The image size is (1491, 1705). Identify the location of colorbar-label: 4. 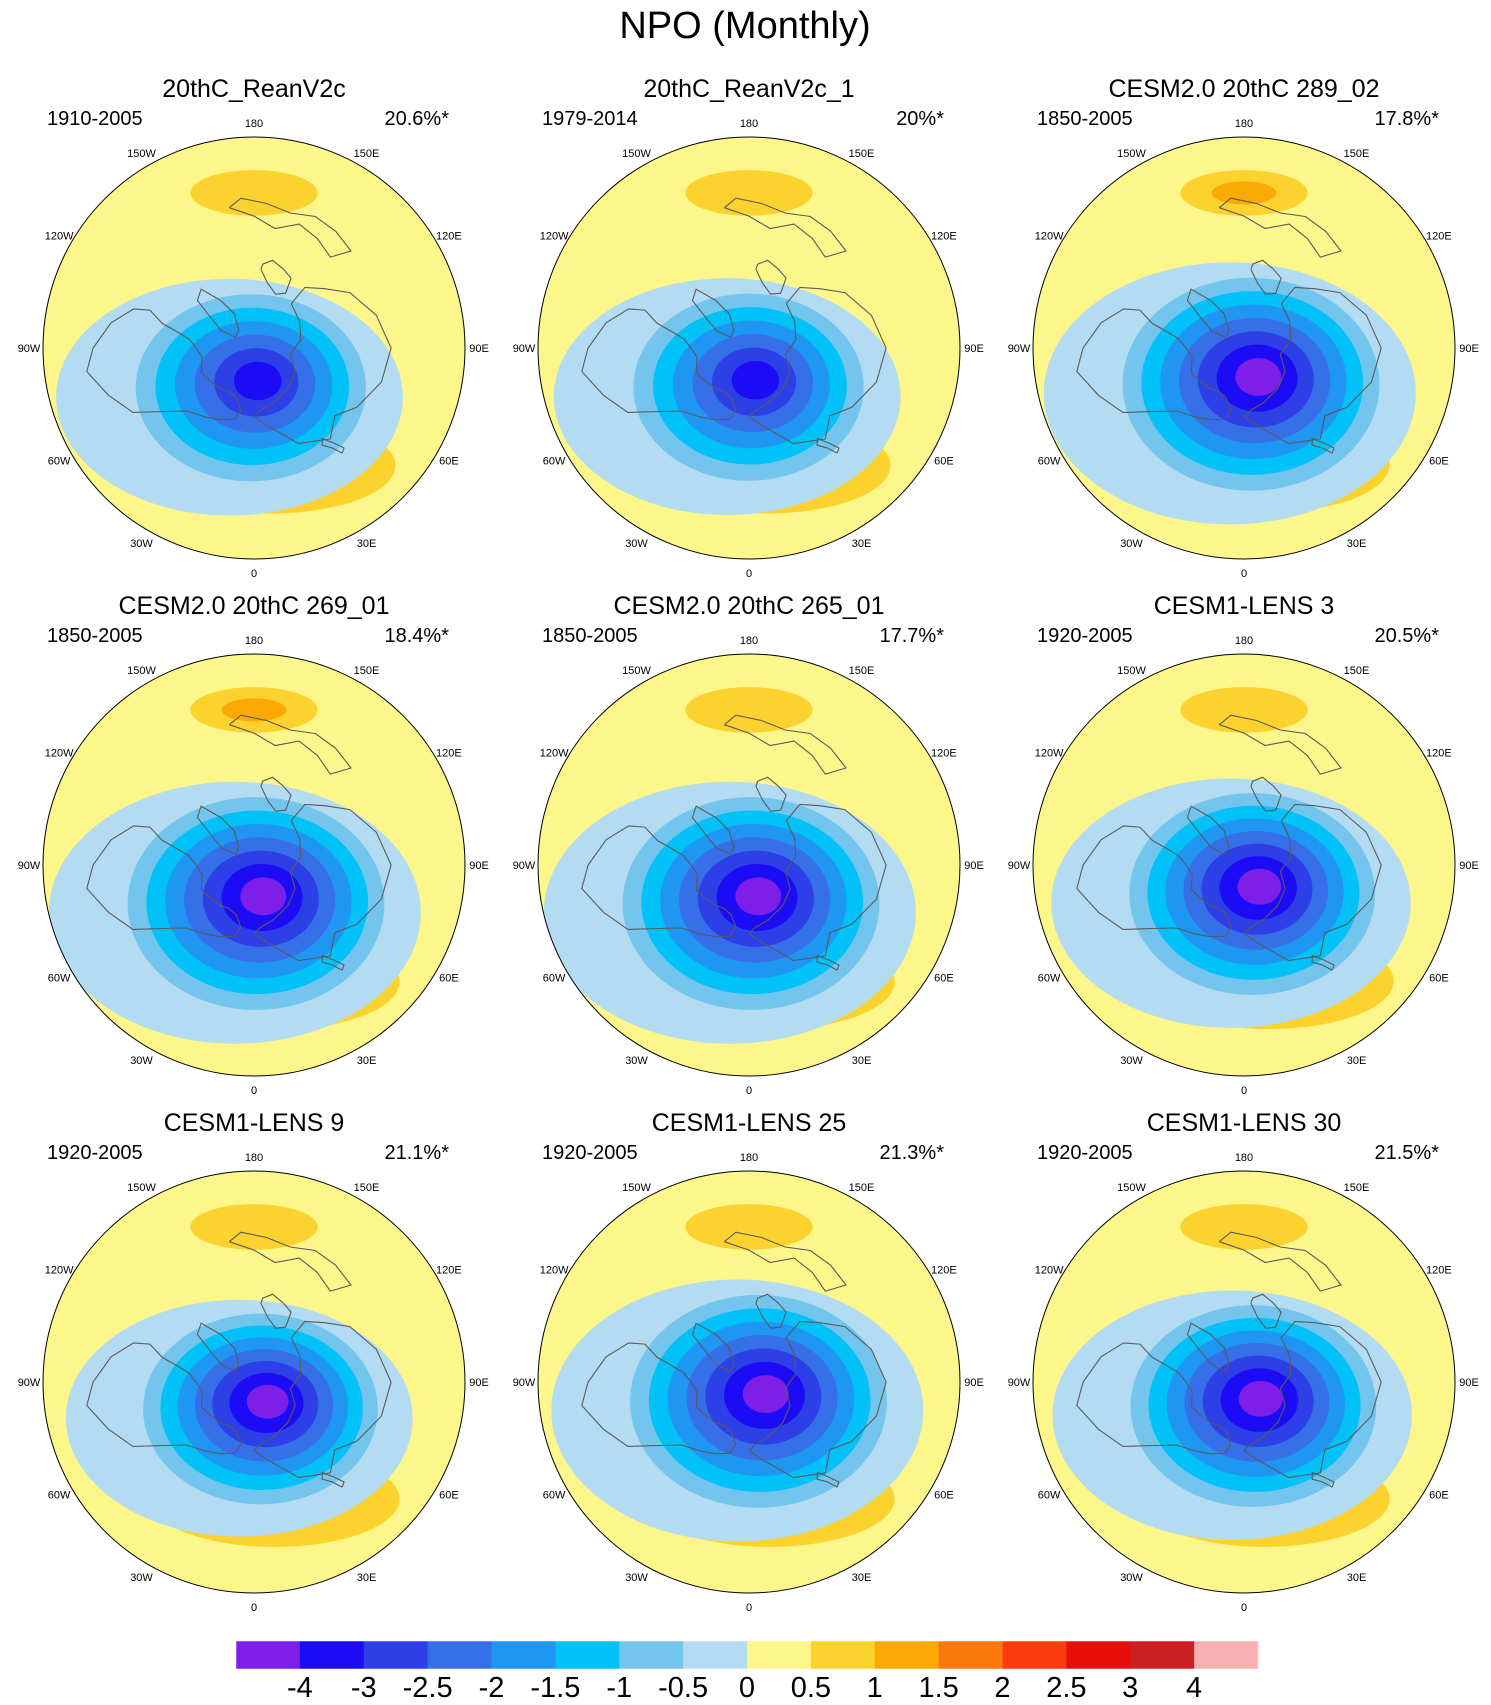
(1194, 1688).